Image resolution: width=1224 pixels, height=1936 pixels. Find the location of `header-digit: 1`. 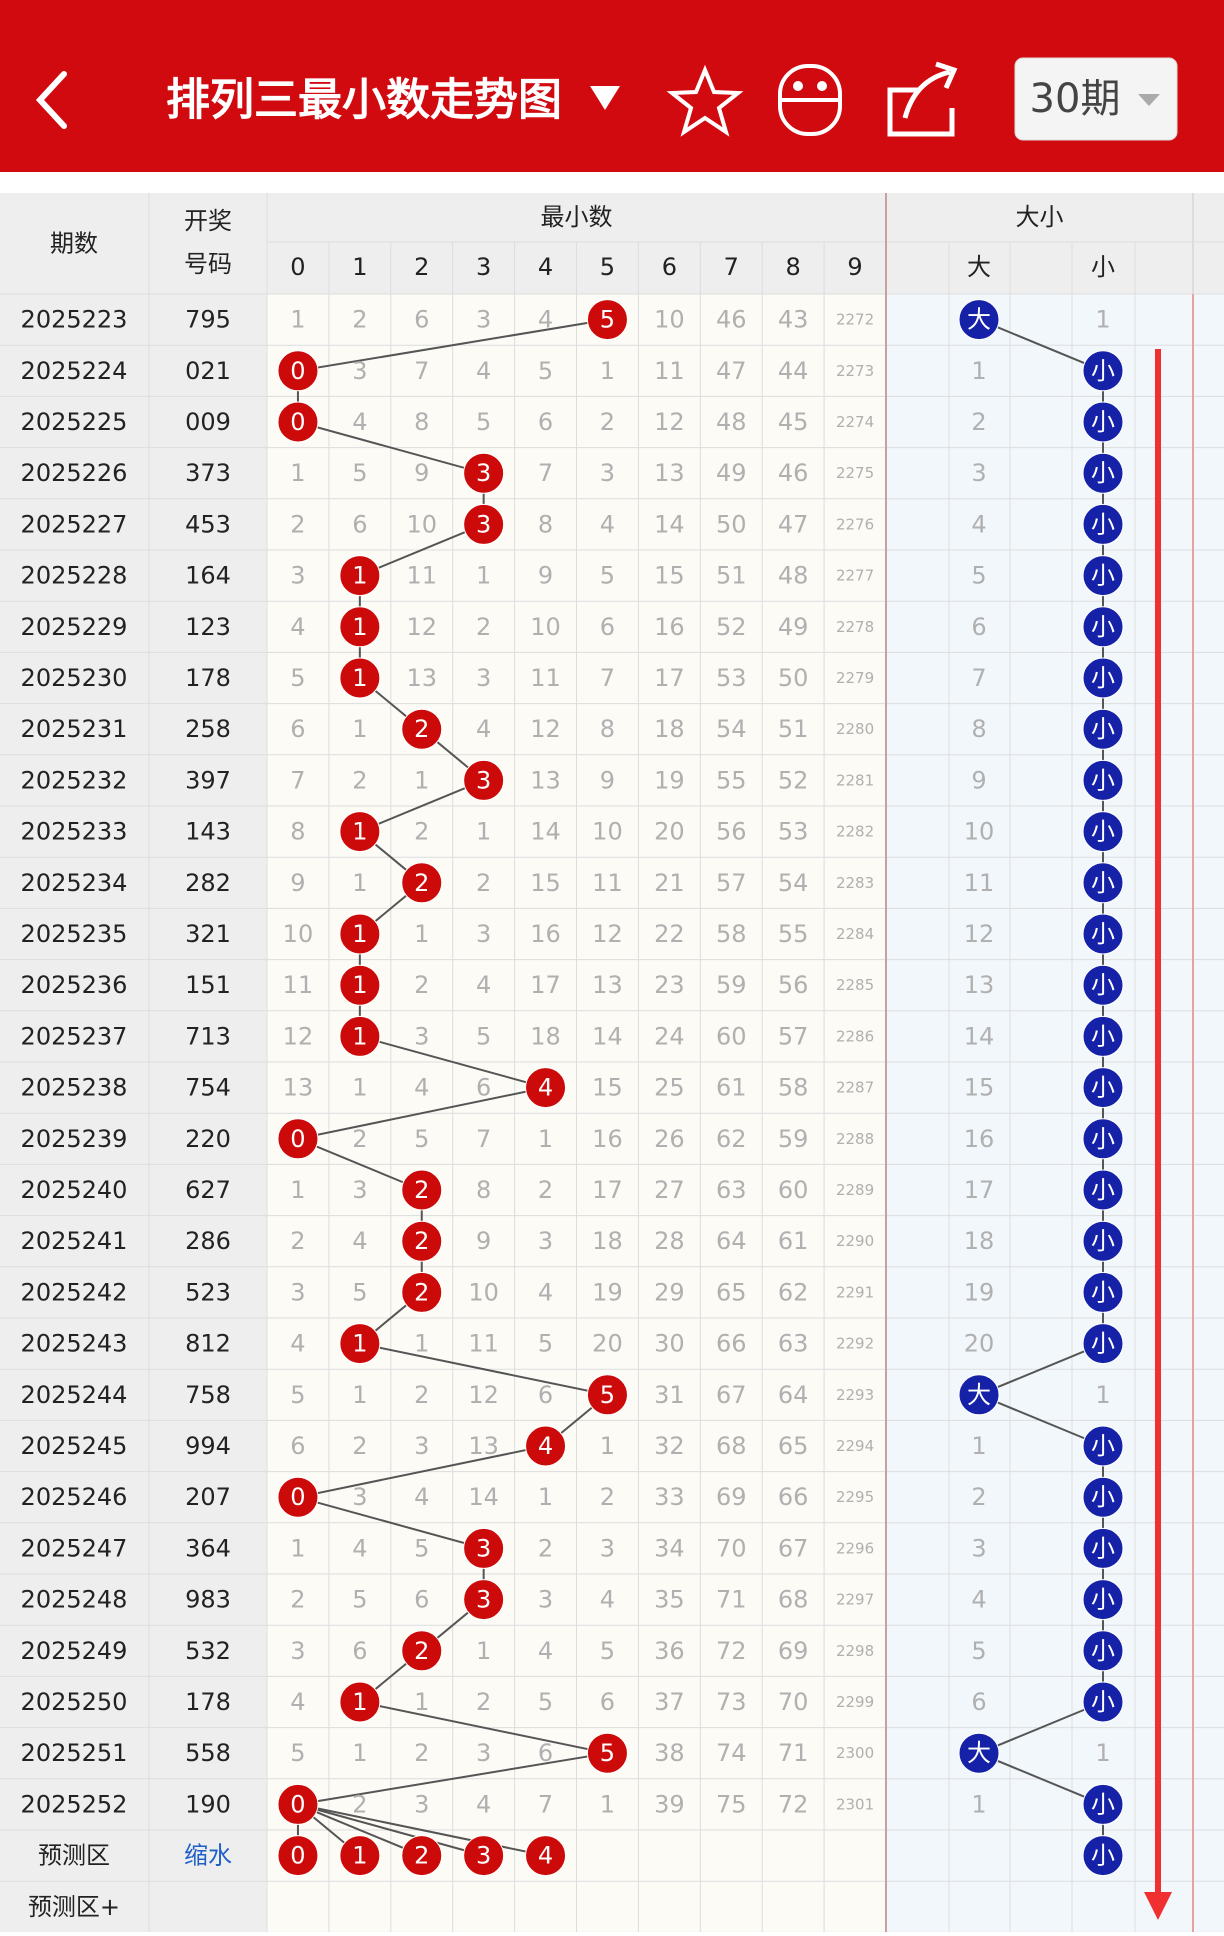

header-digit: 1 is located at coordinates (359, 267).